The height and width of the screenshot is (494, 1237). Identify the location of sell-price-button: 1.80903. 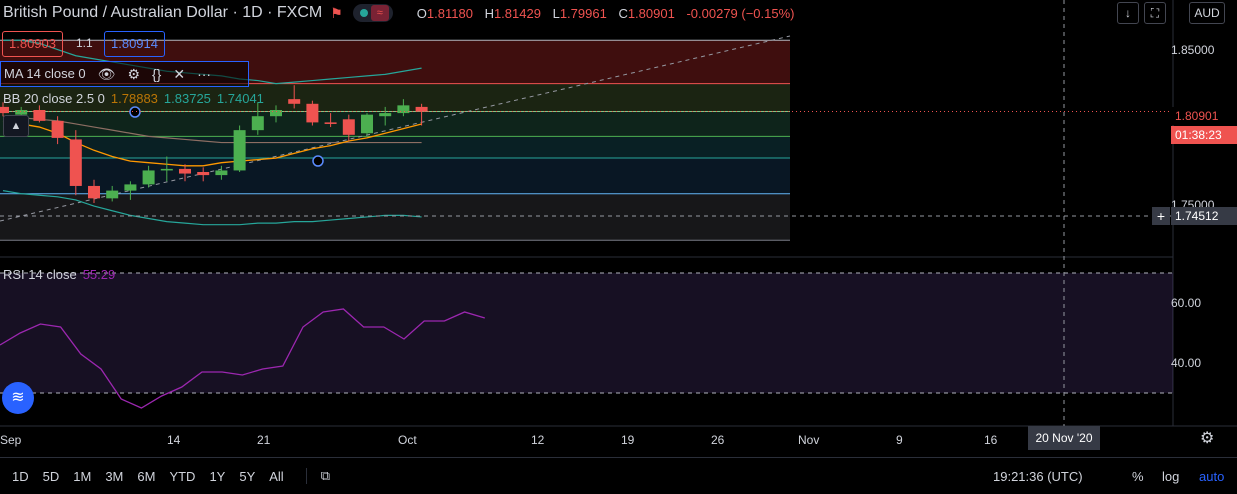
(32, 44).